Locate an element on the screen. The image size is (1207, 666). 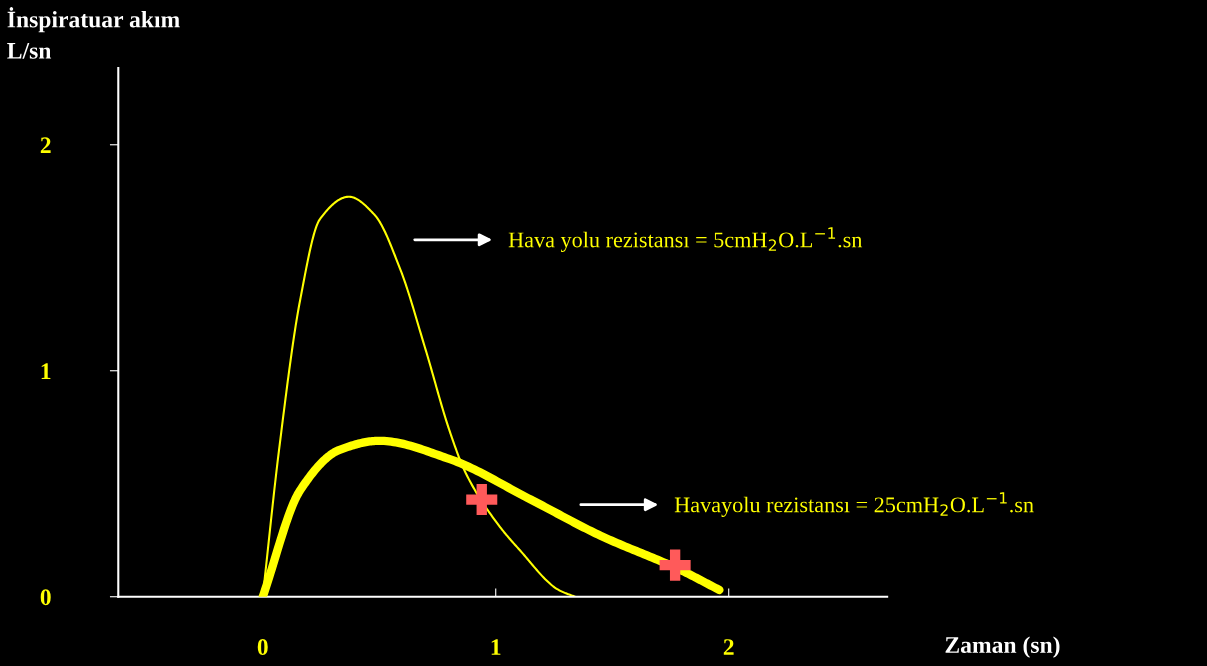
x-axis-title: Zaman (sn) is located at coordinates (1002, 647).